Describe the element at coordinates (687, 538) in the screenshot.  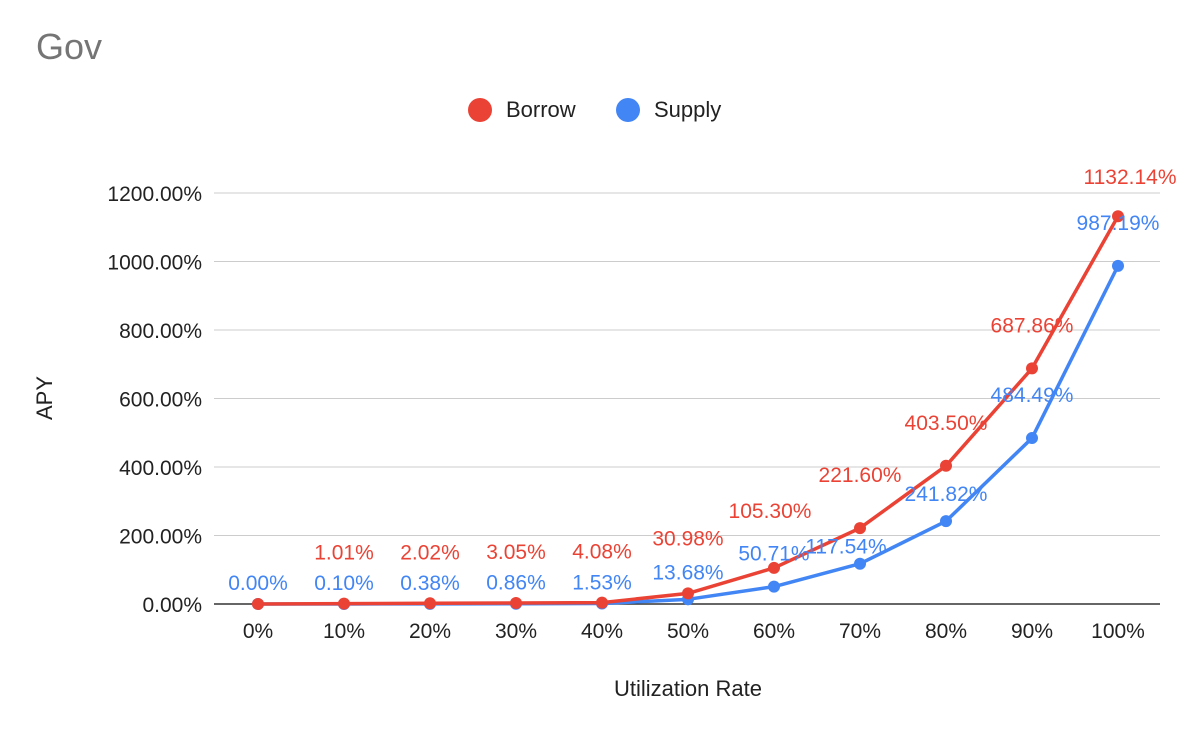
I see `data-label-borrow: 30.98%` at that location.